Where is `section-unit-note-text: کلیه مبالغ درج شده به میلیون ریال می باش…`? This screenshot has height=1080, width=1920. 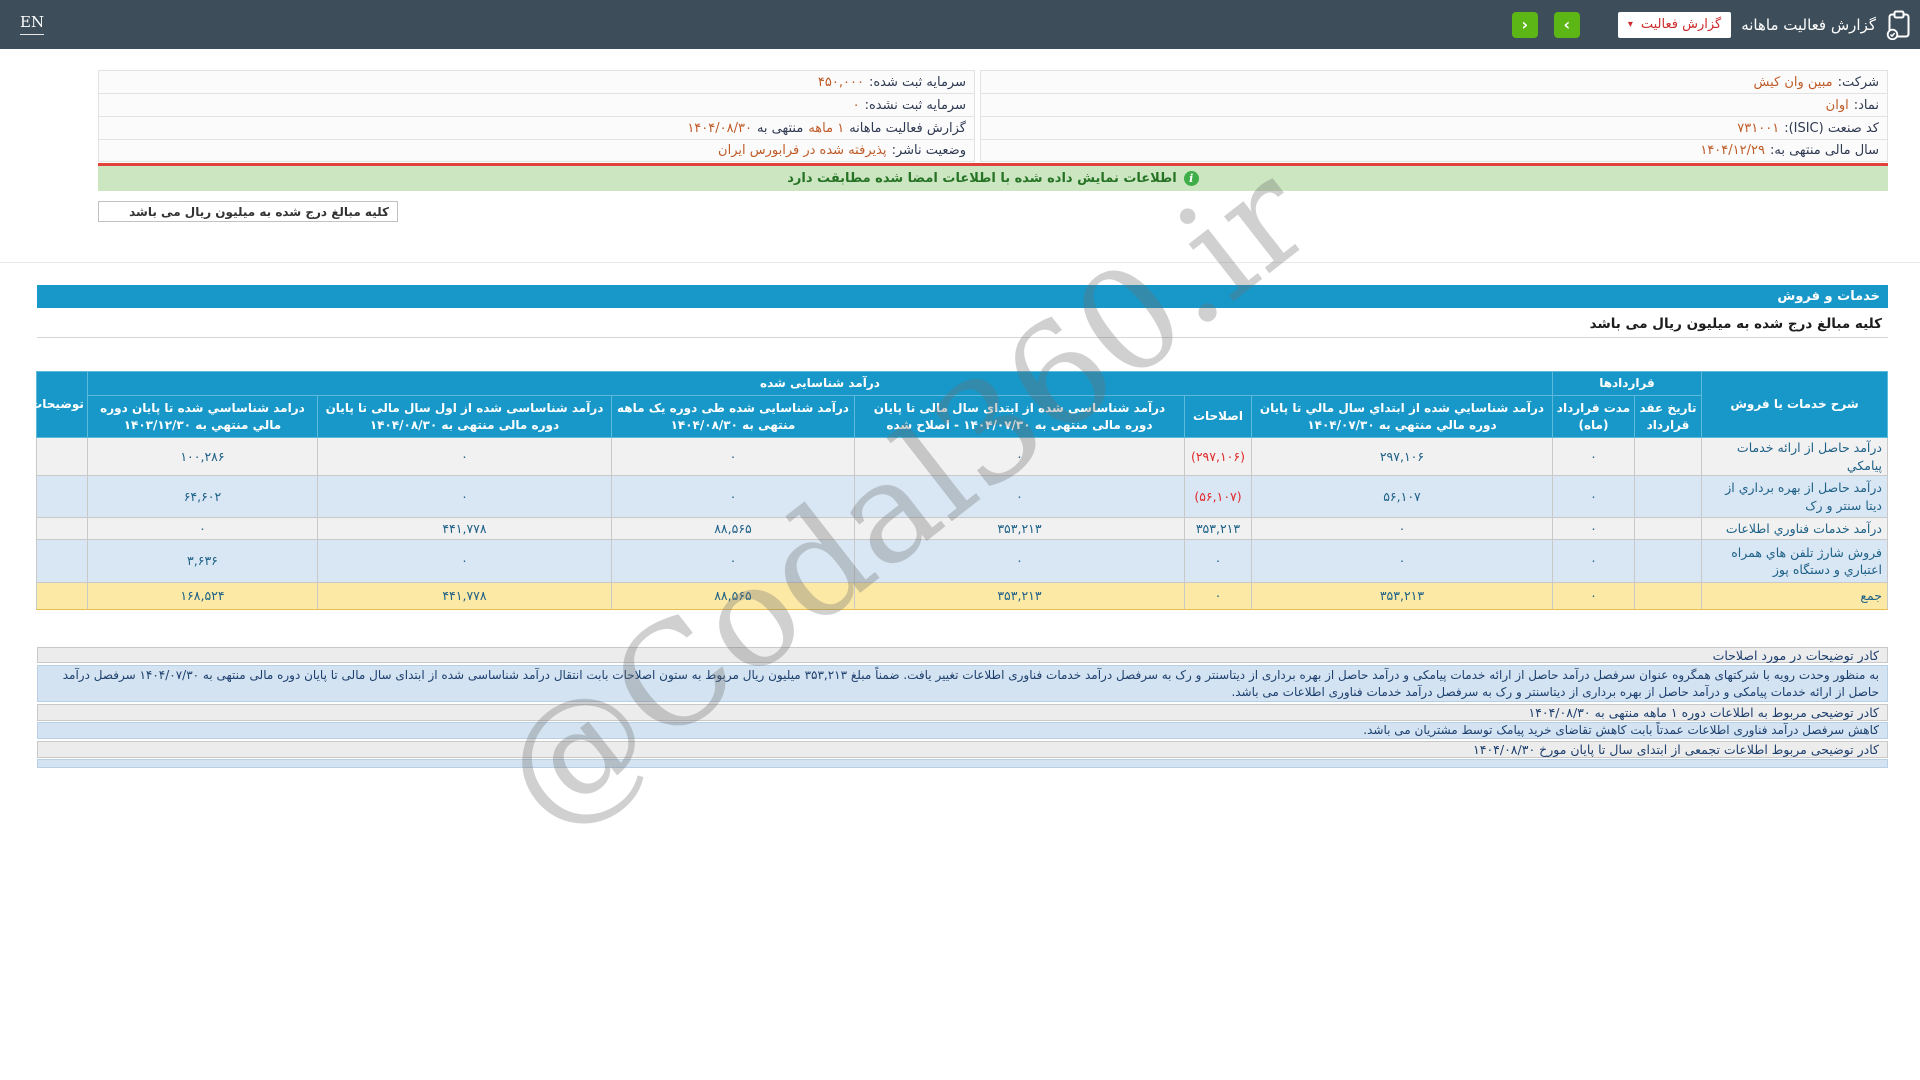
section-unit-note-text: کلیه مبالغ درج شده به میلیون ریال می باش… is located at coordinates (1735, 323).